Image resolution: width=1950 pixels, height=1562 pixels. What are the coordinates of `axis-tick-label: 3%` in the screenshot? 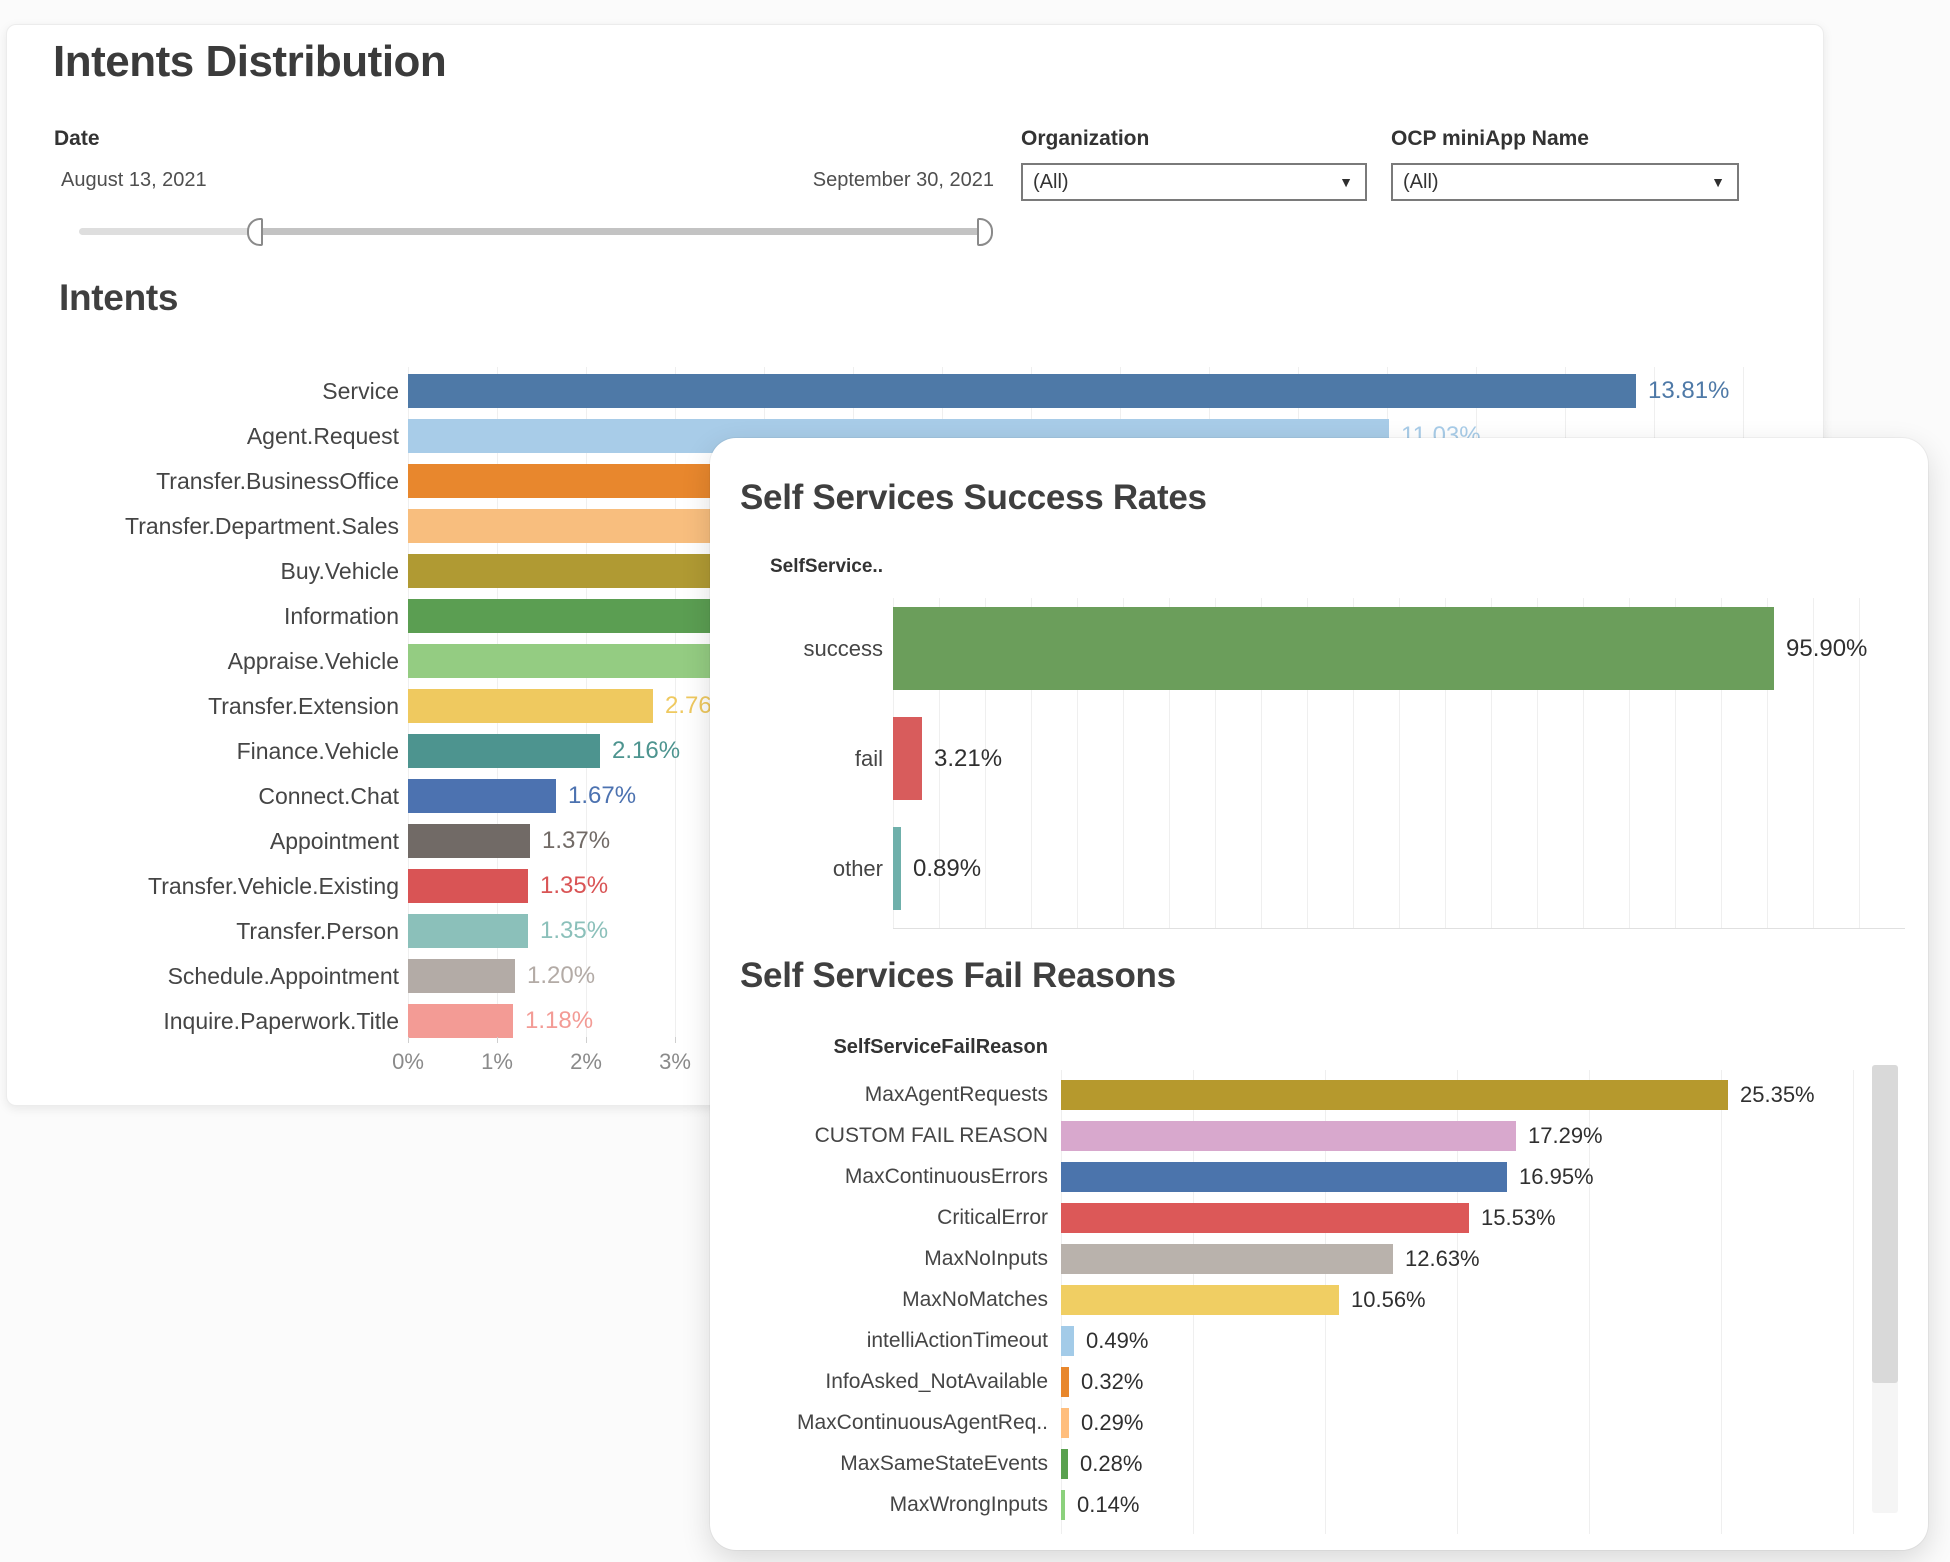 It's located at (675, 1061).